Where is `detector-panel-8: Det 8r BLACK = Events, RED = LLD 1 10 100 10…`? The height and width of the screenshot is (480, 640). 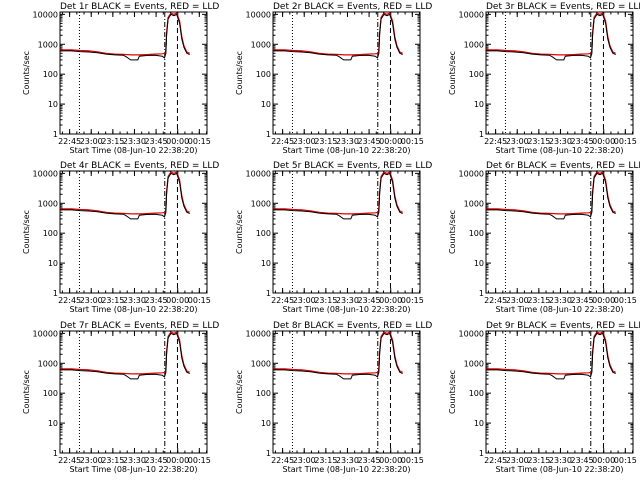 detector-panel-8: Det 8r BLACK = Events, RED = LLD 1 10 100 10… is located at coordinates (333, 397).